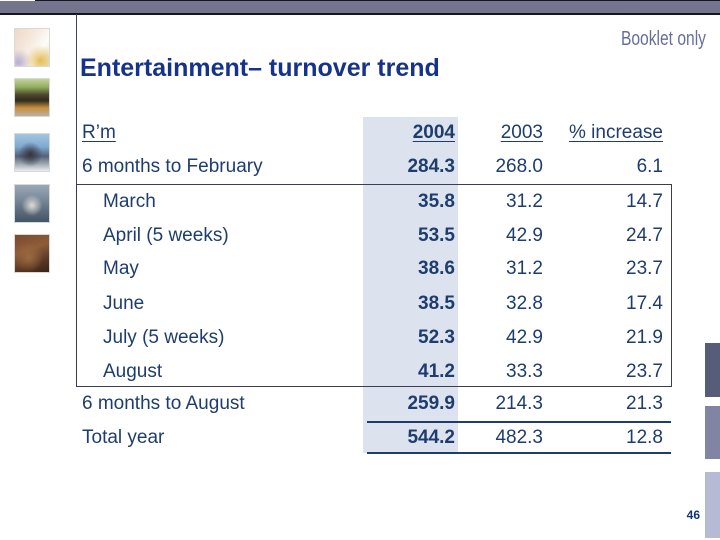 Image resolution: width=720 pixels, height=540 pixels. Describe the element at coordinates (360, 338) in the screenshot. I see `table-row: July (5 weeks) 52.3 42.9 21.9` at that location.